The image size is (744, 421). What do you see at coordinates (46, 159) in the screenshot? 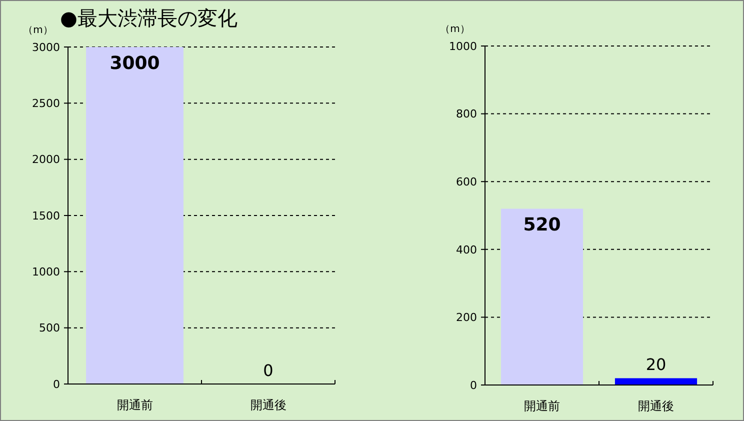
I see `y-tick-label: 2000` at bounding box center [46, 159].